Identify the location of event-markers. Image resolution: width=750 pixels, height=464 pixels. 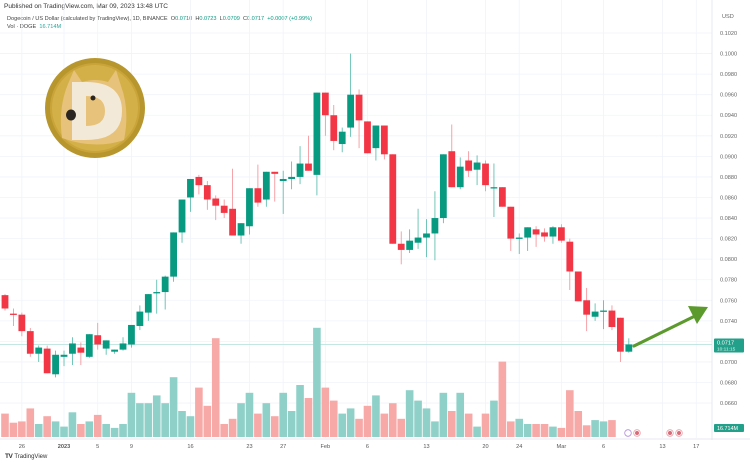
(653, 433).